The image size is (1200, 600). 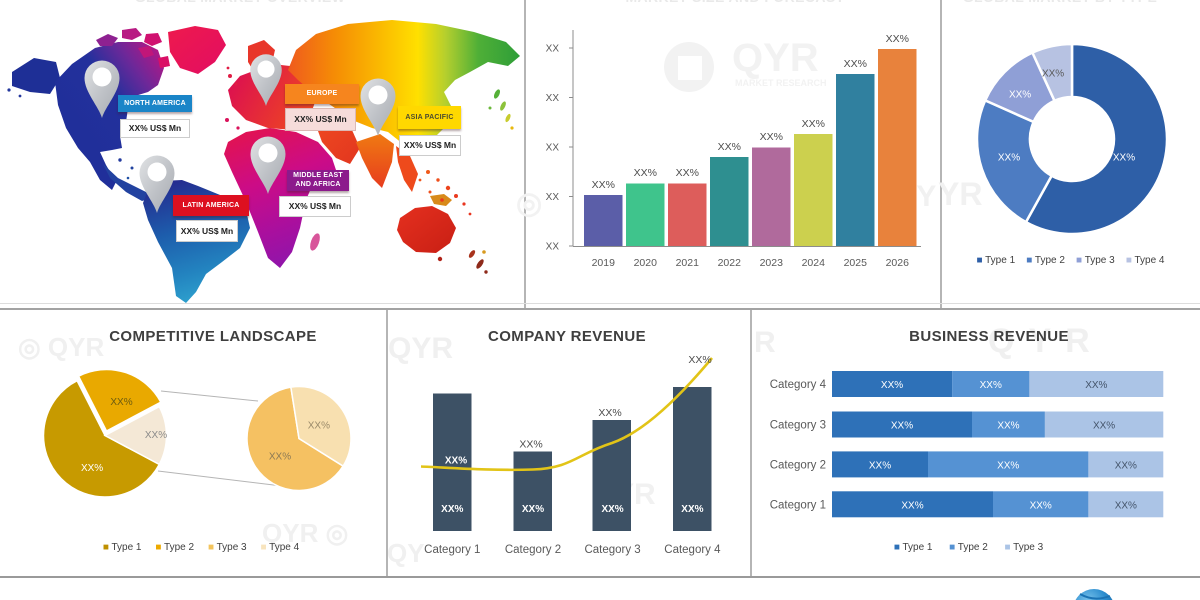 I want to click on svg-text: 2020, so click(x=646, y=263).